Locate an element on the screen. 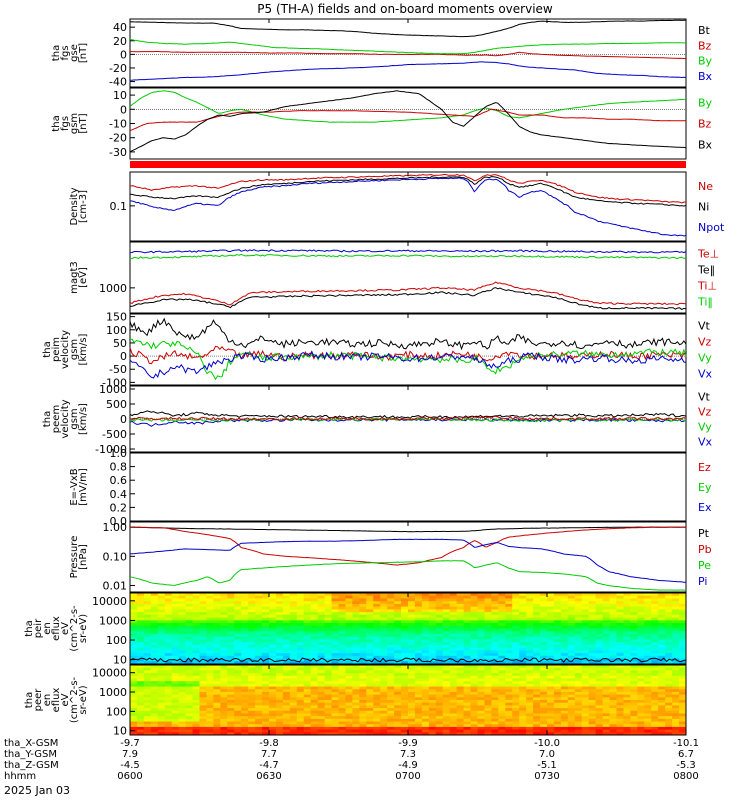 This screenshot has height=800, width=750. y-axis-label: gsm is located at coordinates (74, 349).